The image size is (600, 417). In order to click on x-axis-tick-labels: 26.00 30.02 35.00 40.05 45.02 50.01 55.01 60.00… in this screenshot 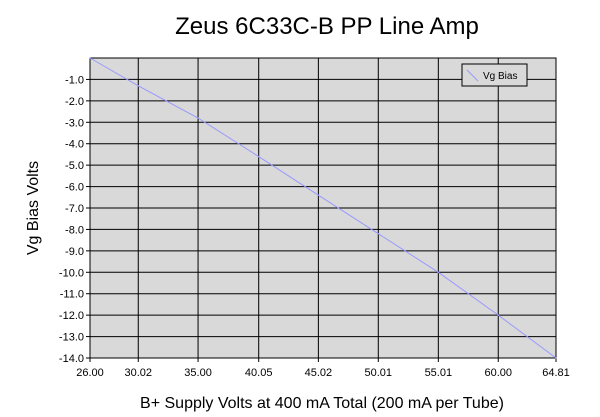, I will do `click(323, 368)`.